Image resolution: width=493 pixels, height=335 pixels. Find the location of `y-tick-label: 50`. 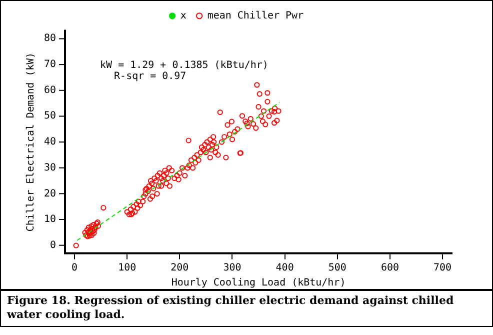

y-tick-label: 50 is located at coordinates (50, 116).